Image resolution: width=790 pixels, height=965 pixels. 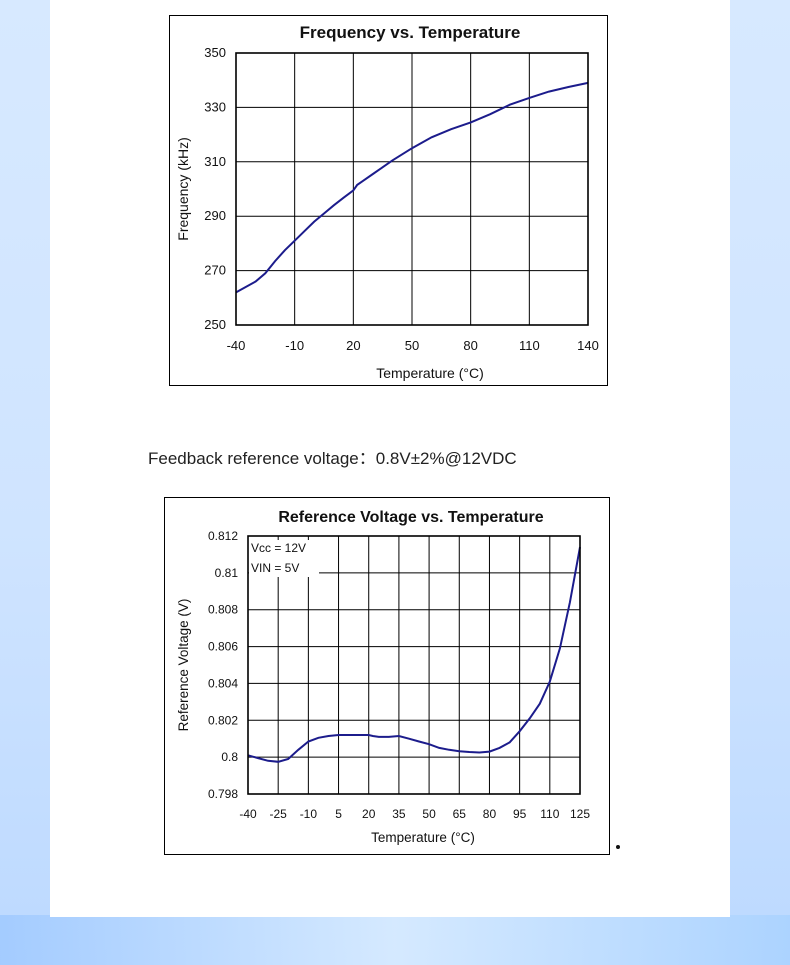 I want to click on annotation-vin: VIN = 5V, so click(x=275, y=568).